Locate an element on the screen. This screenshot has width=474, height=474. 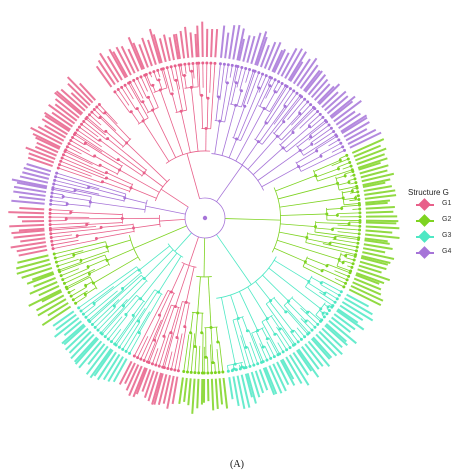
legend-marker-icon is located at coordinates (424, 252).